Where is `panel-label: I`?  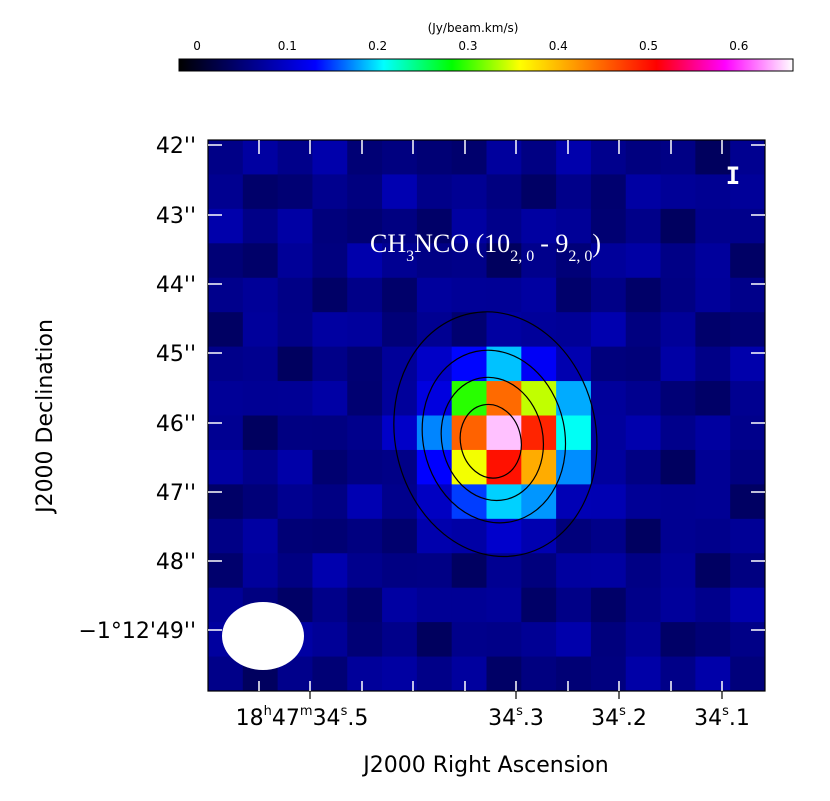 panel-label: I is located at coordinates (733, 176).